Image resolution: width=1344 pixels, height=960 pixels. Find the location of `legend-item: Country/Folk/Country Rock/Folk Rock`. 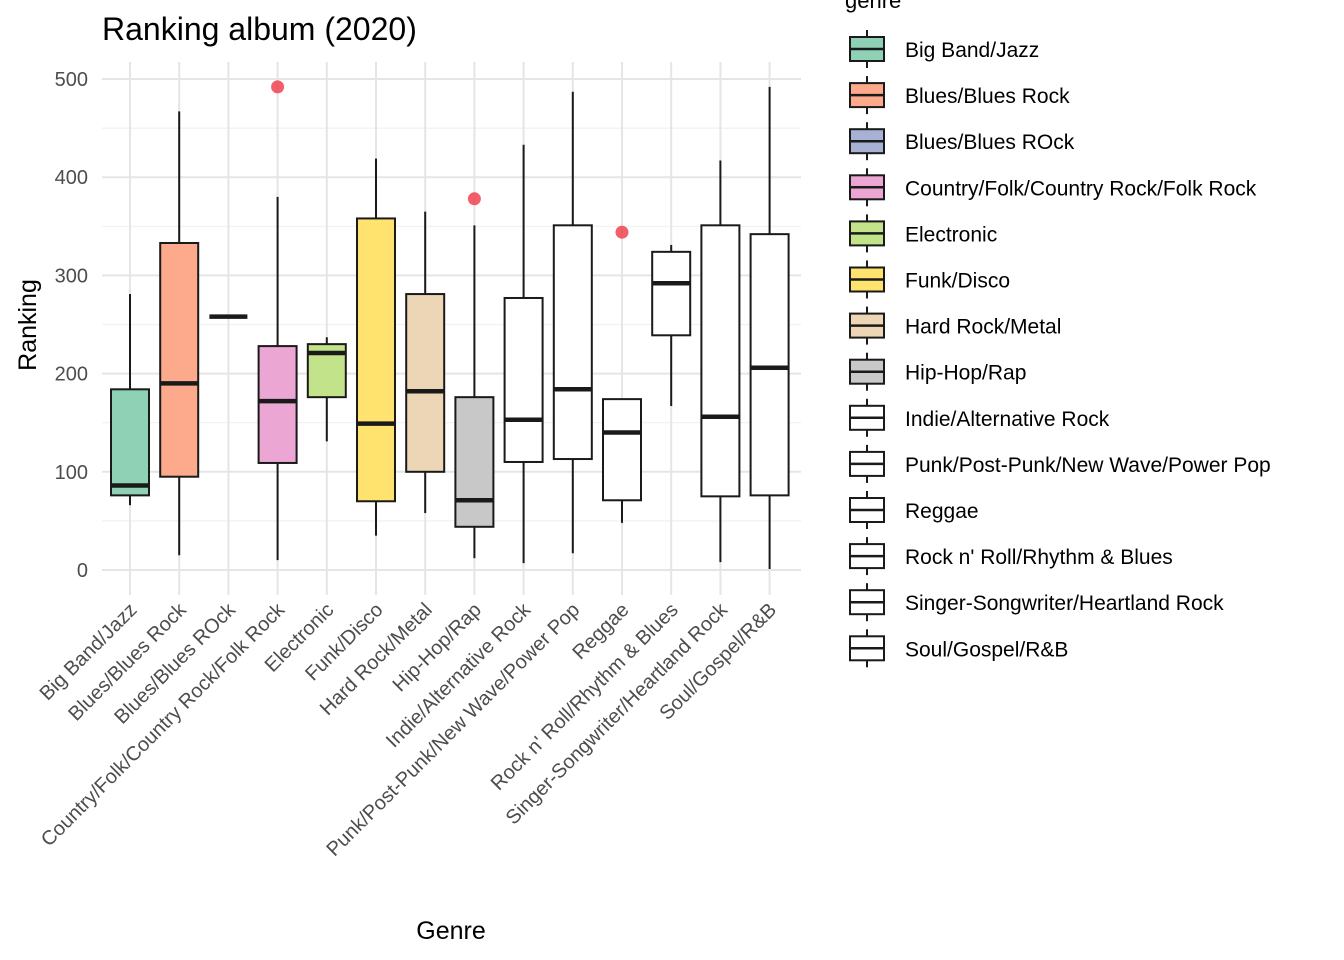

legend-item: Country/Folk/Country Rock/Folk Rock is located at coordinates (1053, 187).